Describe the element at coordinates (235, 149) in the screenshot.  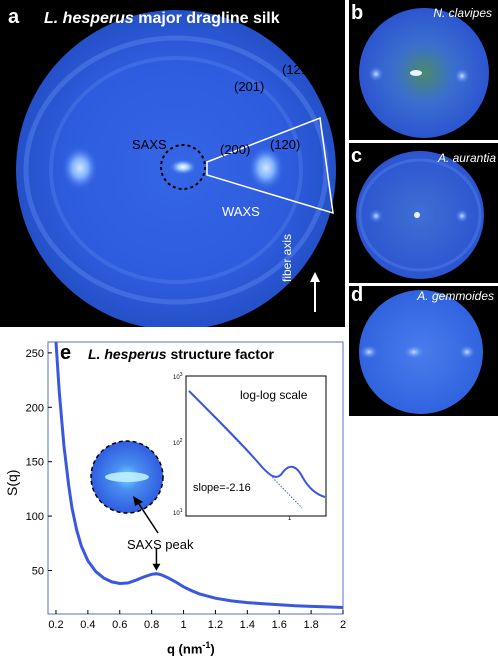
I see `reflection-200: (200)` at that location.